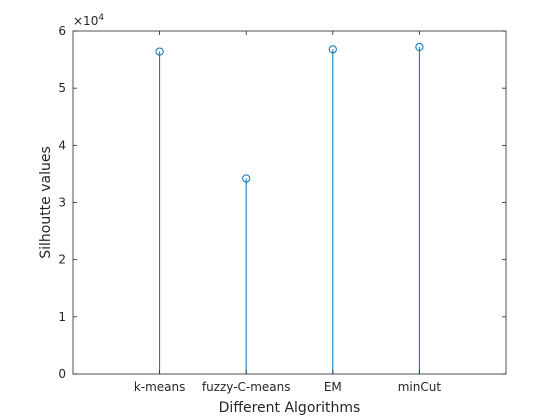 The height and width of the screenshot is (420, 560). Describe the element at coordinates (62, 145) in the screenshot. I see `y-tick-label: 4` at that location.